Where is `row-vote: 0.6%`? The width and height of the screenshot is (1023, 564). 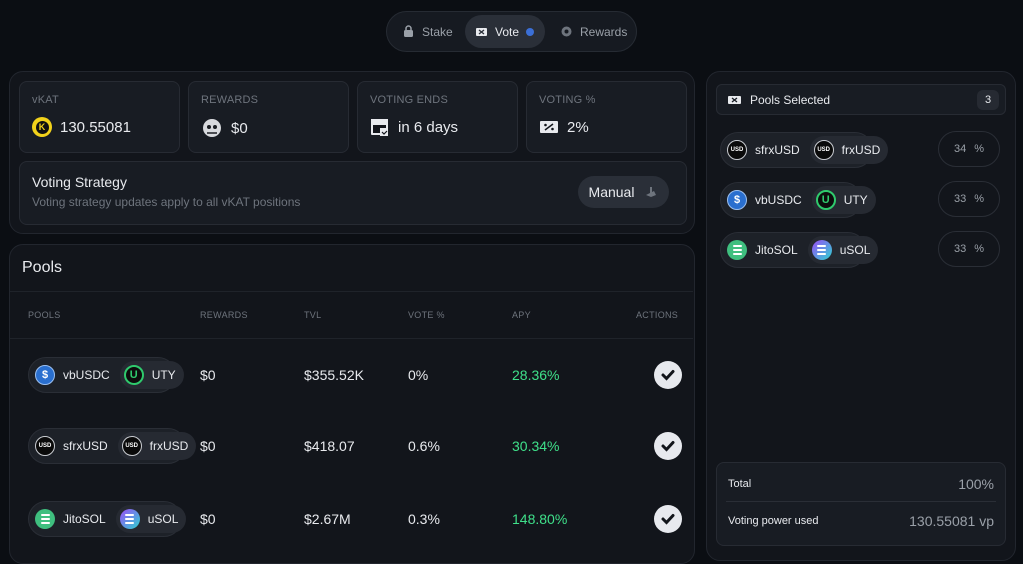 row-vote: 0.6% is located at coordinates (424, 446).